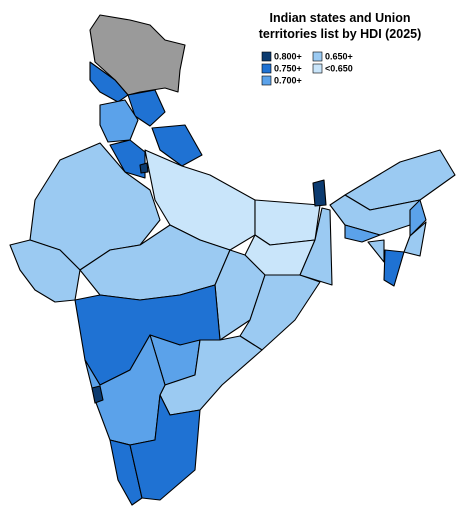 The image size is (461, 516). Describe the element at coordinates (307, 68) in the screenshot. I see `legend: 0.800+ 0.750+ 0.700+ 0.650+ <0.650` at that location.